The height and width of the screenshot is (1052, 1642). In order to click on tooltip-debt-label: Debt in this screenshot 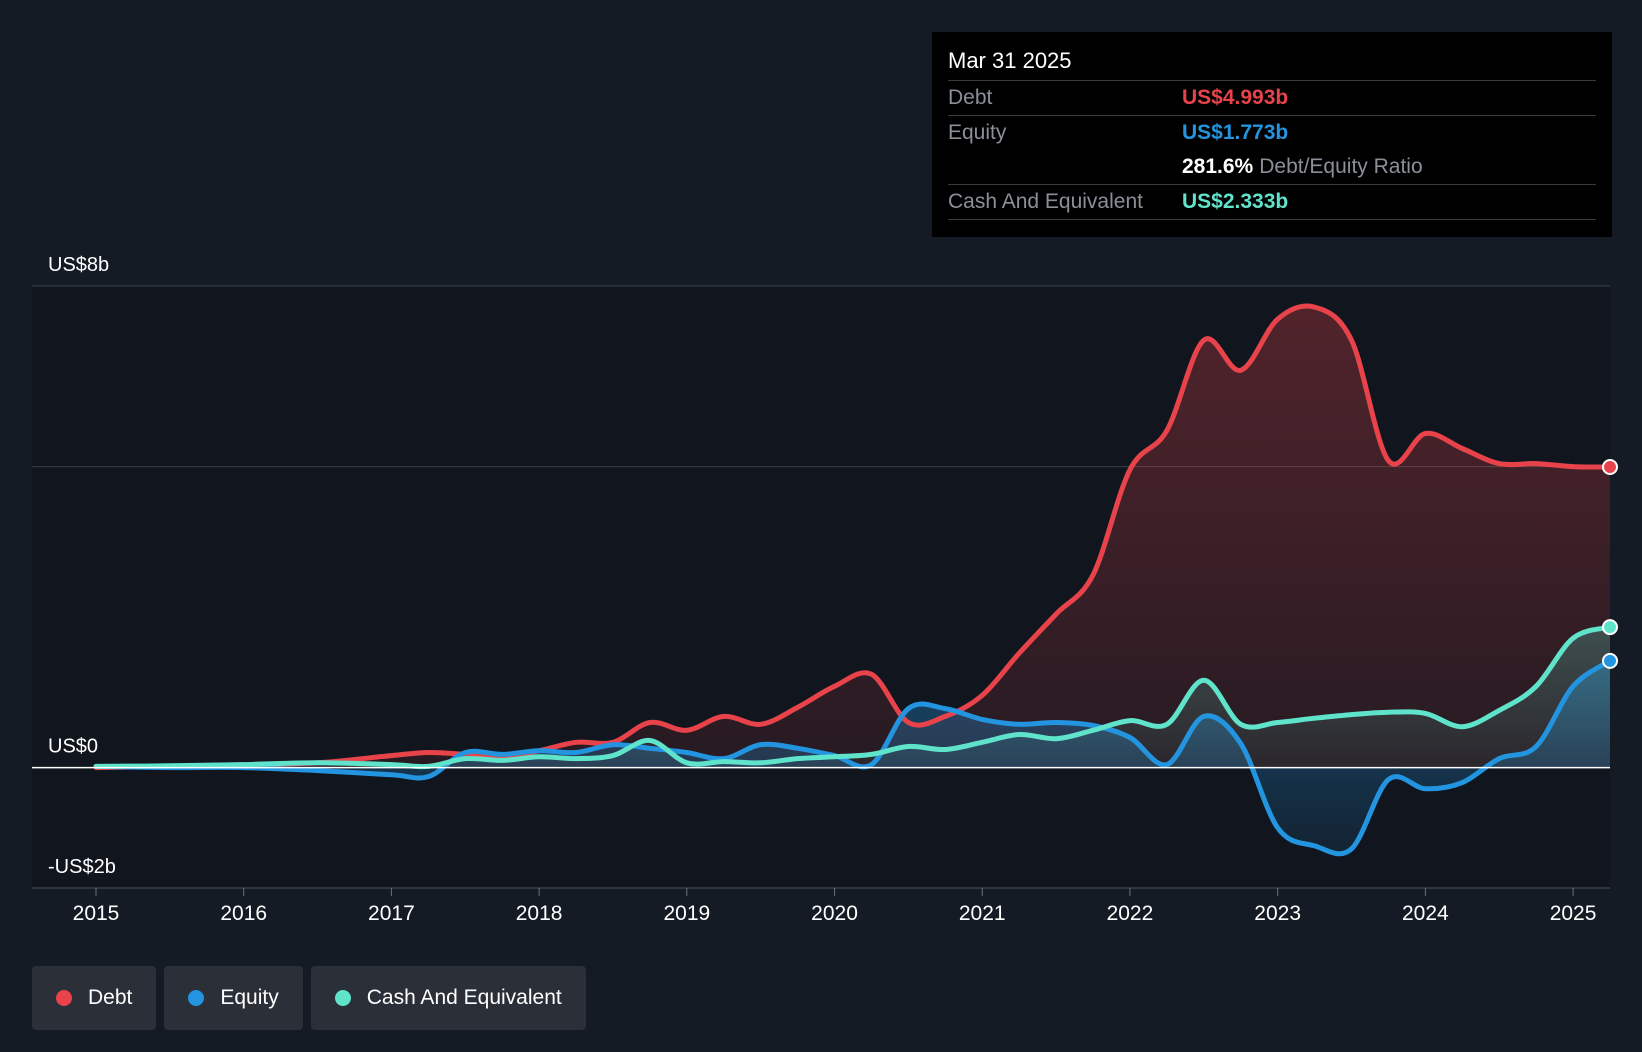, I will do `click(970, 97)`.